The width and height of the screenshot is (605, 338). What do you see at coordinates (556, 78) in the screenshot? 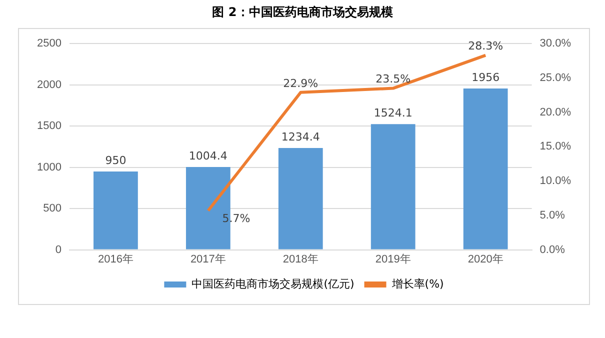
I see `y2-tick-label: 25.0%` at bounding box center [556, 78].